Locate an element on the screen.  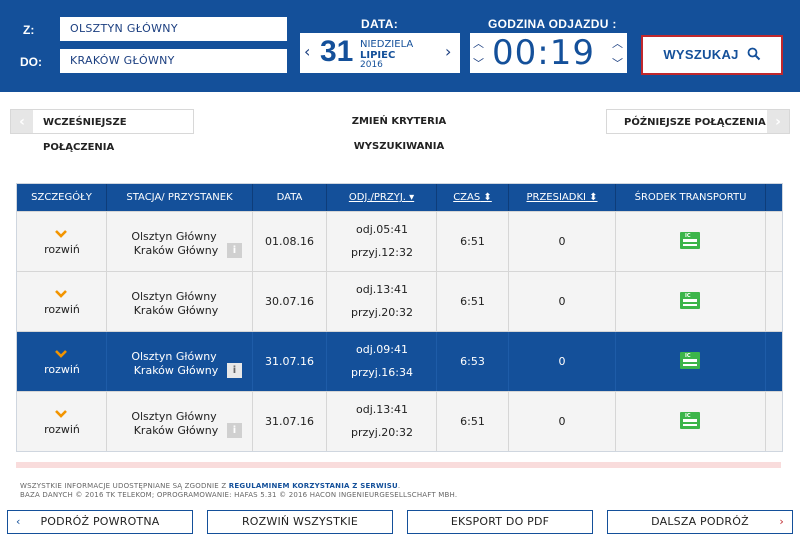
time-up-icon: ︿ is located at coordinates (478, 43).